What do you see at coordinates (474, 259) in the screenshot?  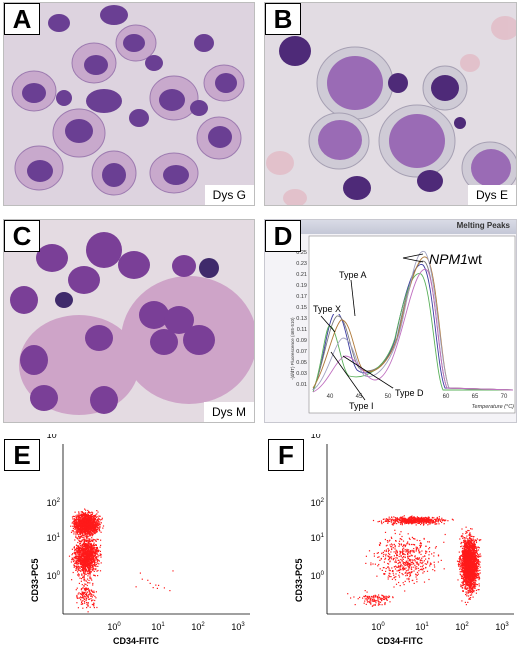 I see `npm1-suffix: wt` at bounding box center [474, 259].